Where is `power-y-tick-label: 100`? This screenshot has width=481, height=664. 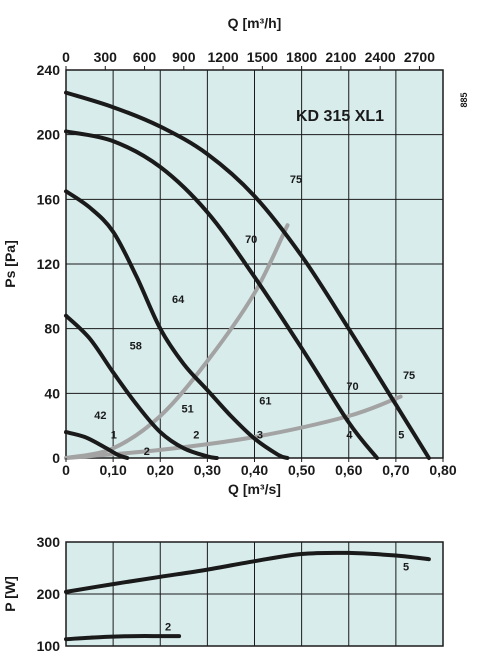 power-y-tick-label: 100 is located at coordinates (49, 646).